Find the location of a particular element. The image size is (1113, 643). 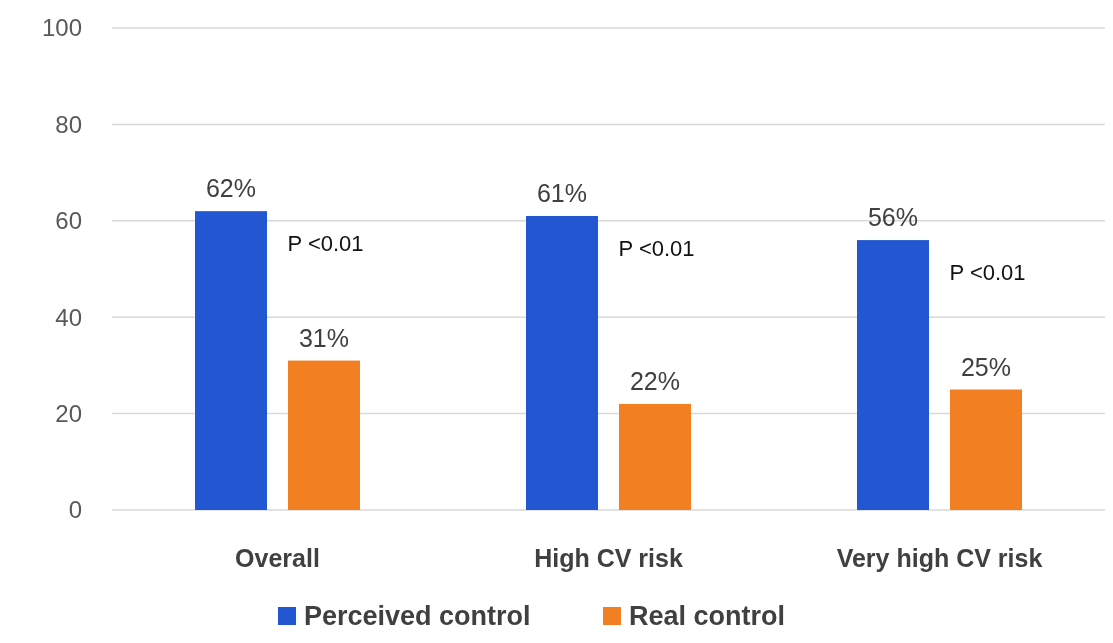

data-label: 31% is located at coordinates (324, 337).